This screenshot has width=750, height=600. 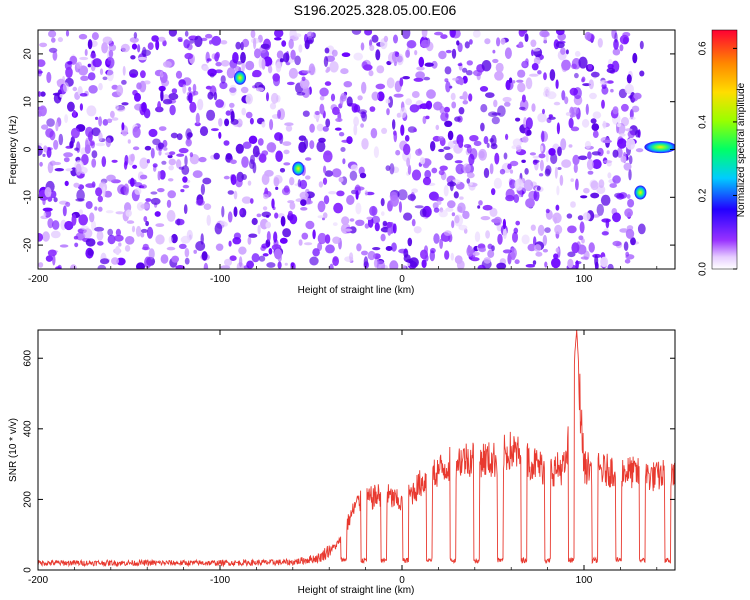 What do you see at coordinates (28, 570) in the screenshot?
I see `y-tick-label: 0` at bounding box center [28, 570].